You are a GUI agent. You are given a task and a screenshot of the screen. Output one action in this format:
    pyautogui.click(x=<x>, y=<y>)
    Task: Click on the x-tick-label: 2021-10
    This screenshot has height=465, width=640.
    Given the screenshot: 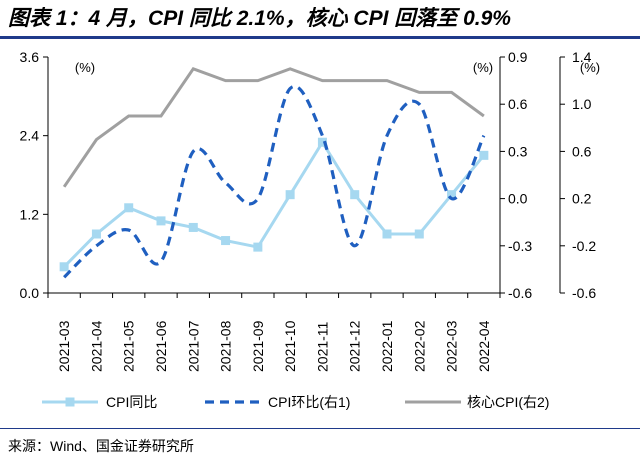 What is the action you would take?
    pyautogui.click(x=290, y=346)
    